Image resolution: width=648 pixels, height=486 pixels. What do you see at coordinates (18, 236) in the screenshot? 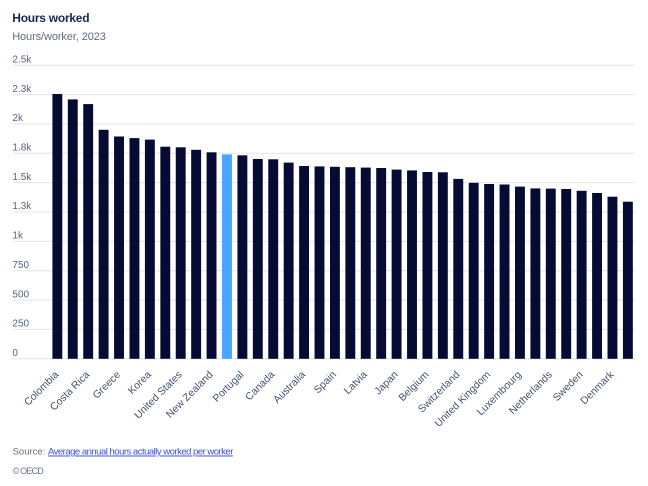
I see `svg-text: 1k` at bounding box center [18, 236].